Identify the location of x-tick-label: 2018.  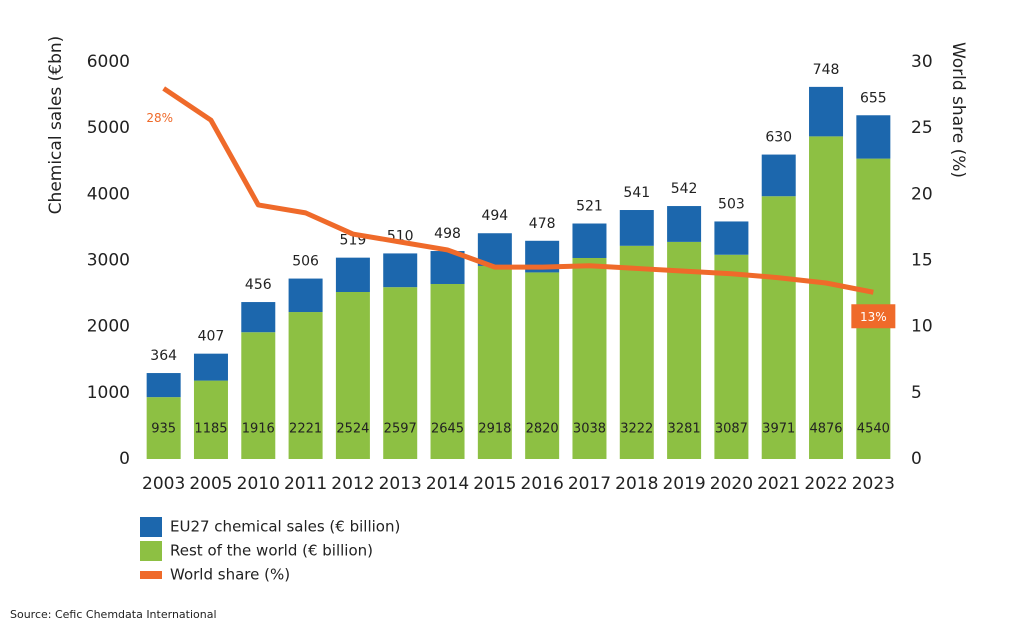
(636, 484).